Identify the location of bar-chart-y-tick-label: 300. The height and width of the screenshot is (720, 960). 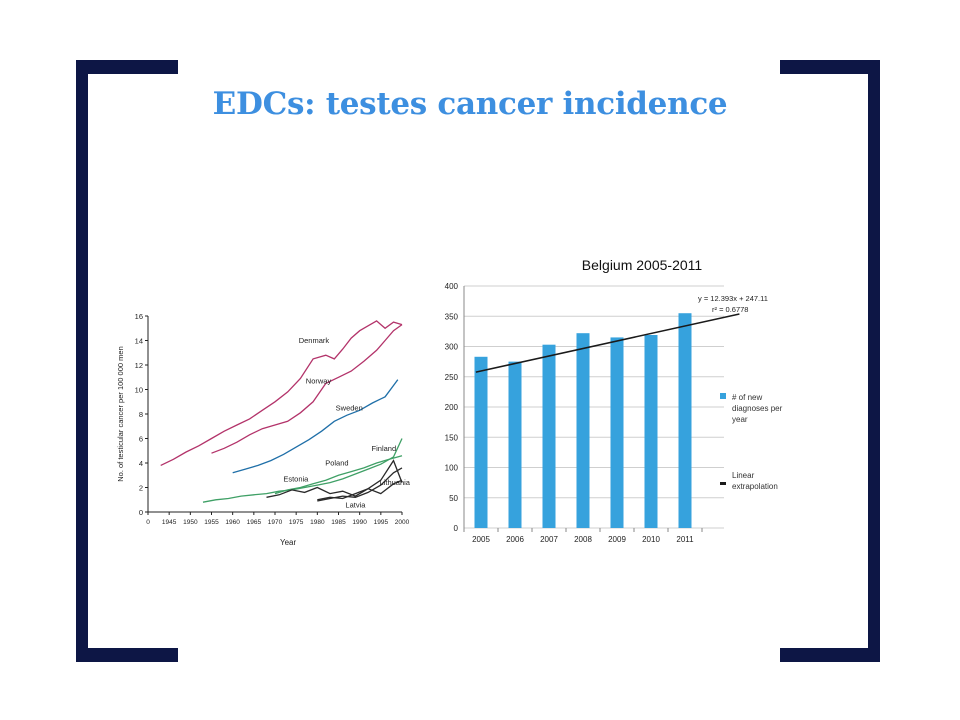
(452, 347).